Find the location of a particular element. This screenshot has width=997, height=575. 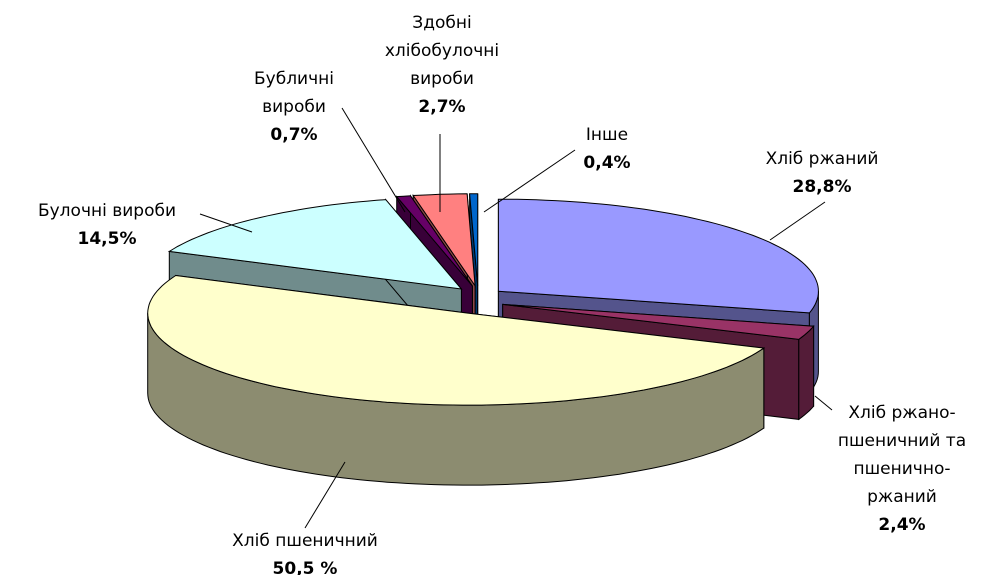

value-label: 0,7% is located at coordinates (293, 135).